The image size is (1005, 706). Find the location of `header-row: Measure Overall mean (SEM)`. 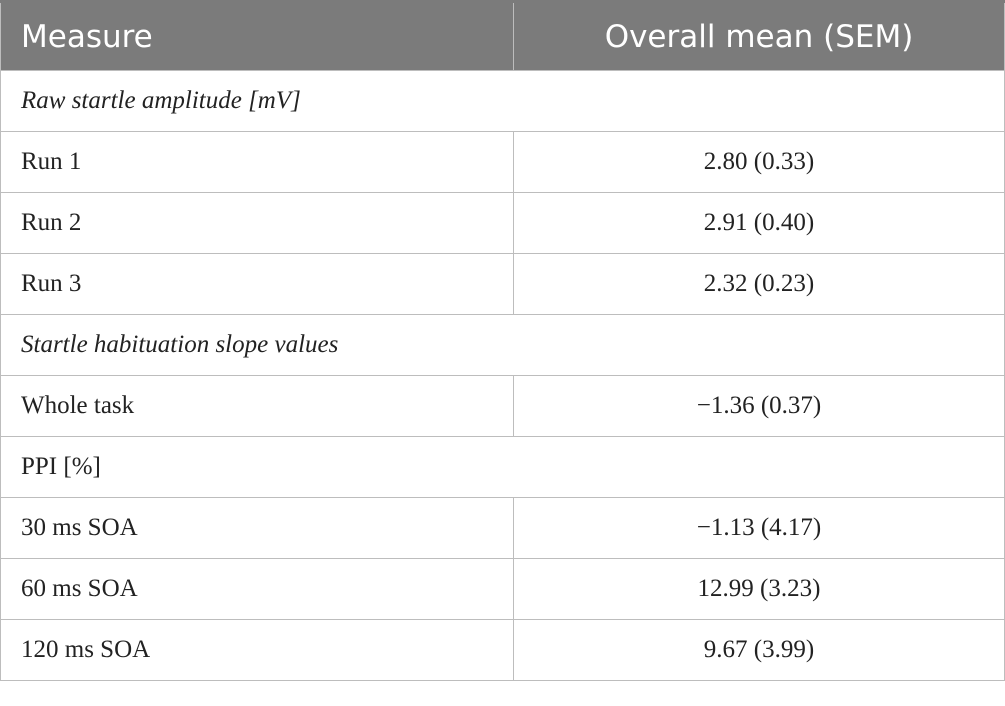

header-row: Measure Overall mean (SEM) is located at coordinates (502, 35).